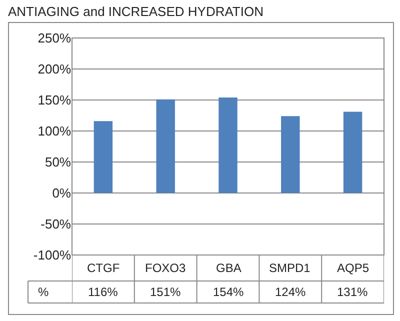 This screenshot has width=400, height=321. Describe the element at coordinates (165, 268) in the screenshot. I see `x-tick-label: FOXO3` at that location.